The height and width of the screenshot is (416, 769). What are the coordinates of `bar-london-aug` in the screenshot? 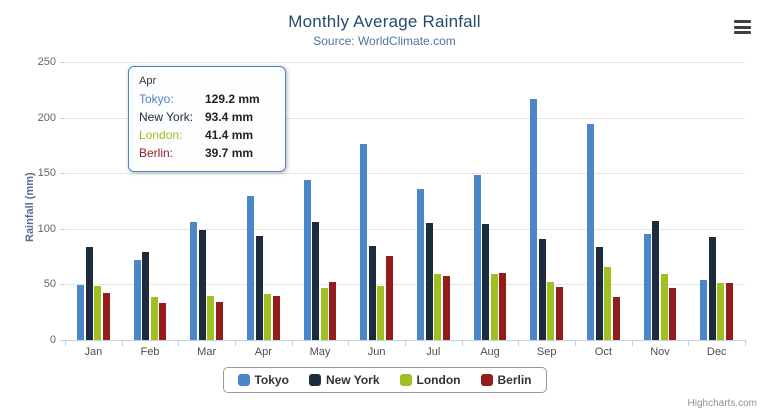 It's located at (494, 306).